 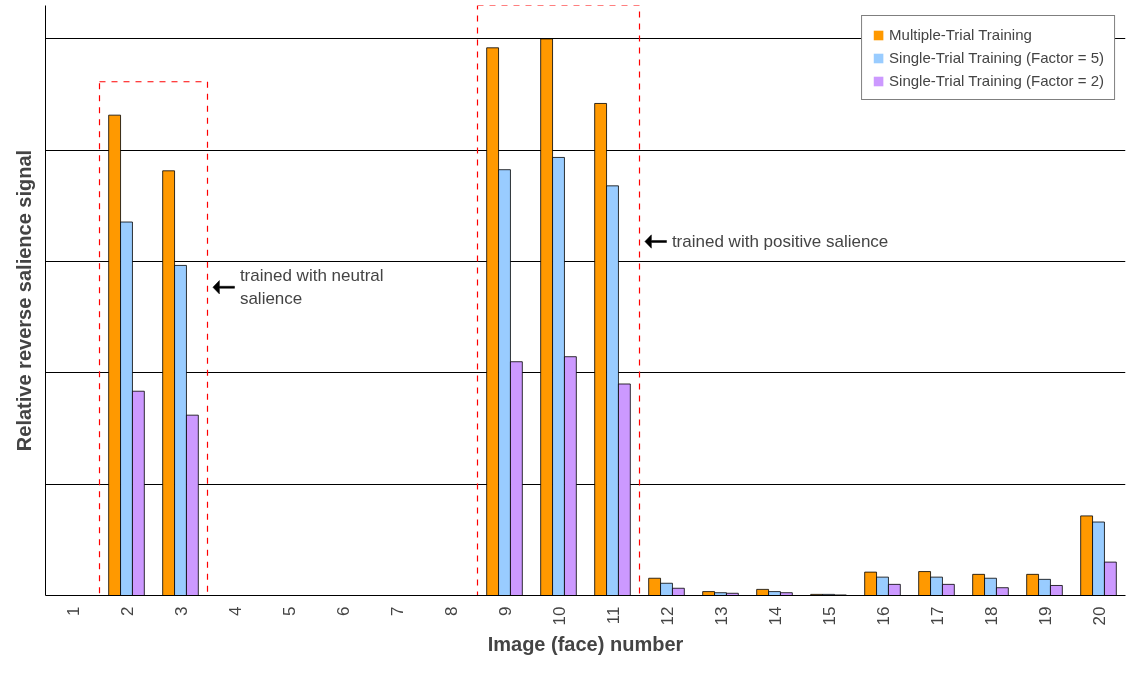 What do you see at coordinates (780, 241) in the screenshot?
I see `annotation: trained with positive salience` at bounding box center [780, 241].